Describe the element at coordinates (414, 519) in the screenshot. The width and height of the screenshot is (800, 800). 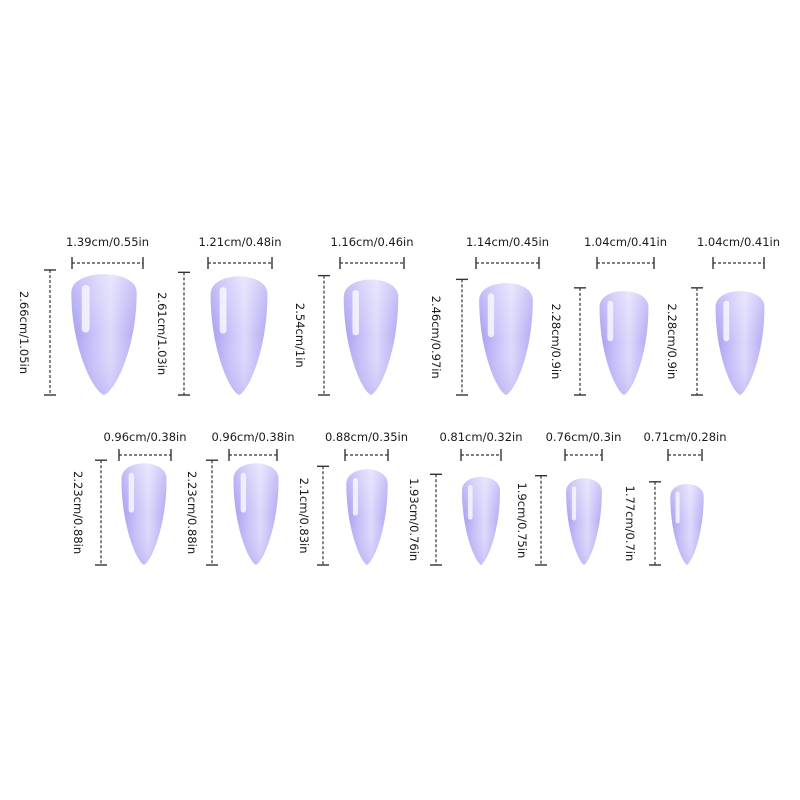
I see `length-label: 1.93cm/0.76in` at that location.